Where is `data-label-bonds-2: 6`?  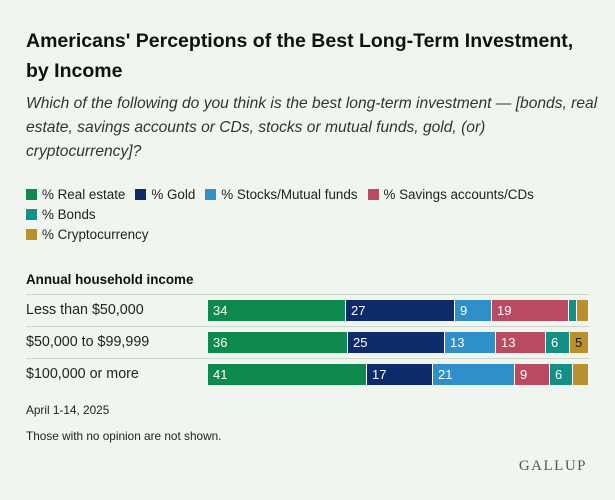 data-label-bonds-2: 6 is located at coordinates (559, 374).